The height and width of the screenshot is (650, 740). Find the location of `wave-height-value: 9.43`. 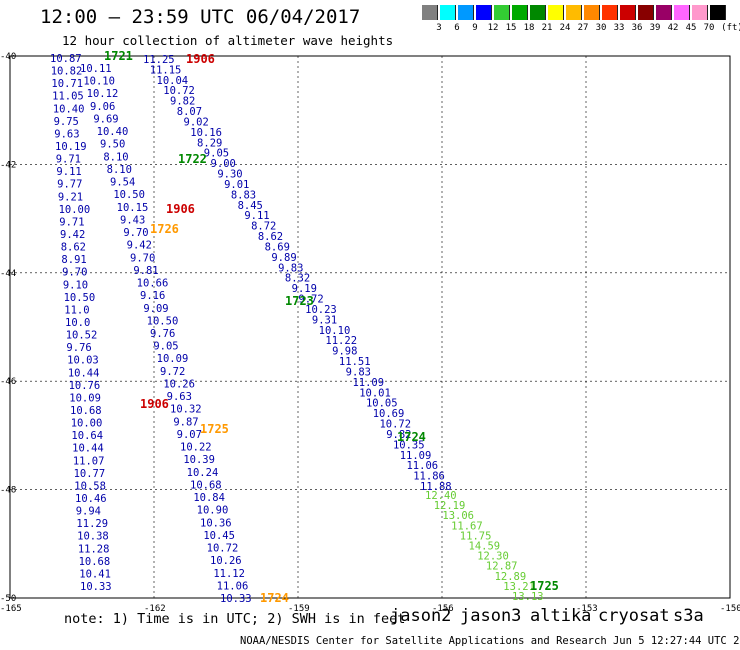

wave-height-value: 9.43 is located at coordinates (132, 220).